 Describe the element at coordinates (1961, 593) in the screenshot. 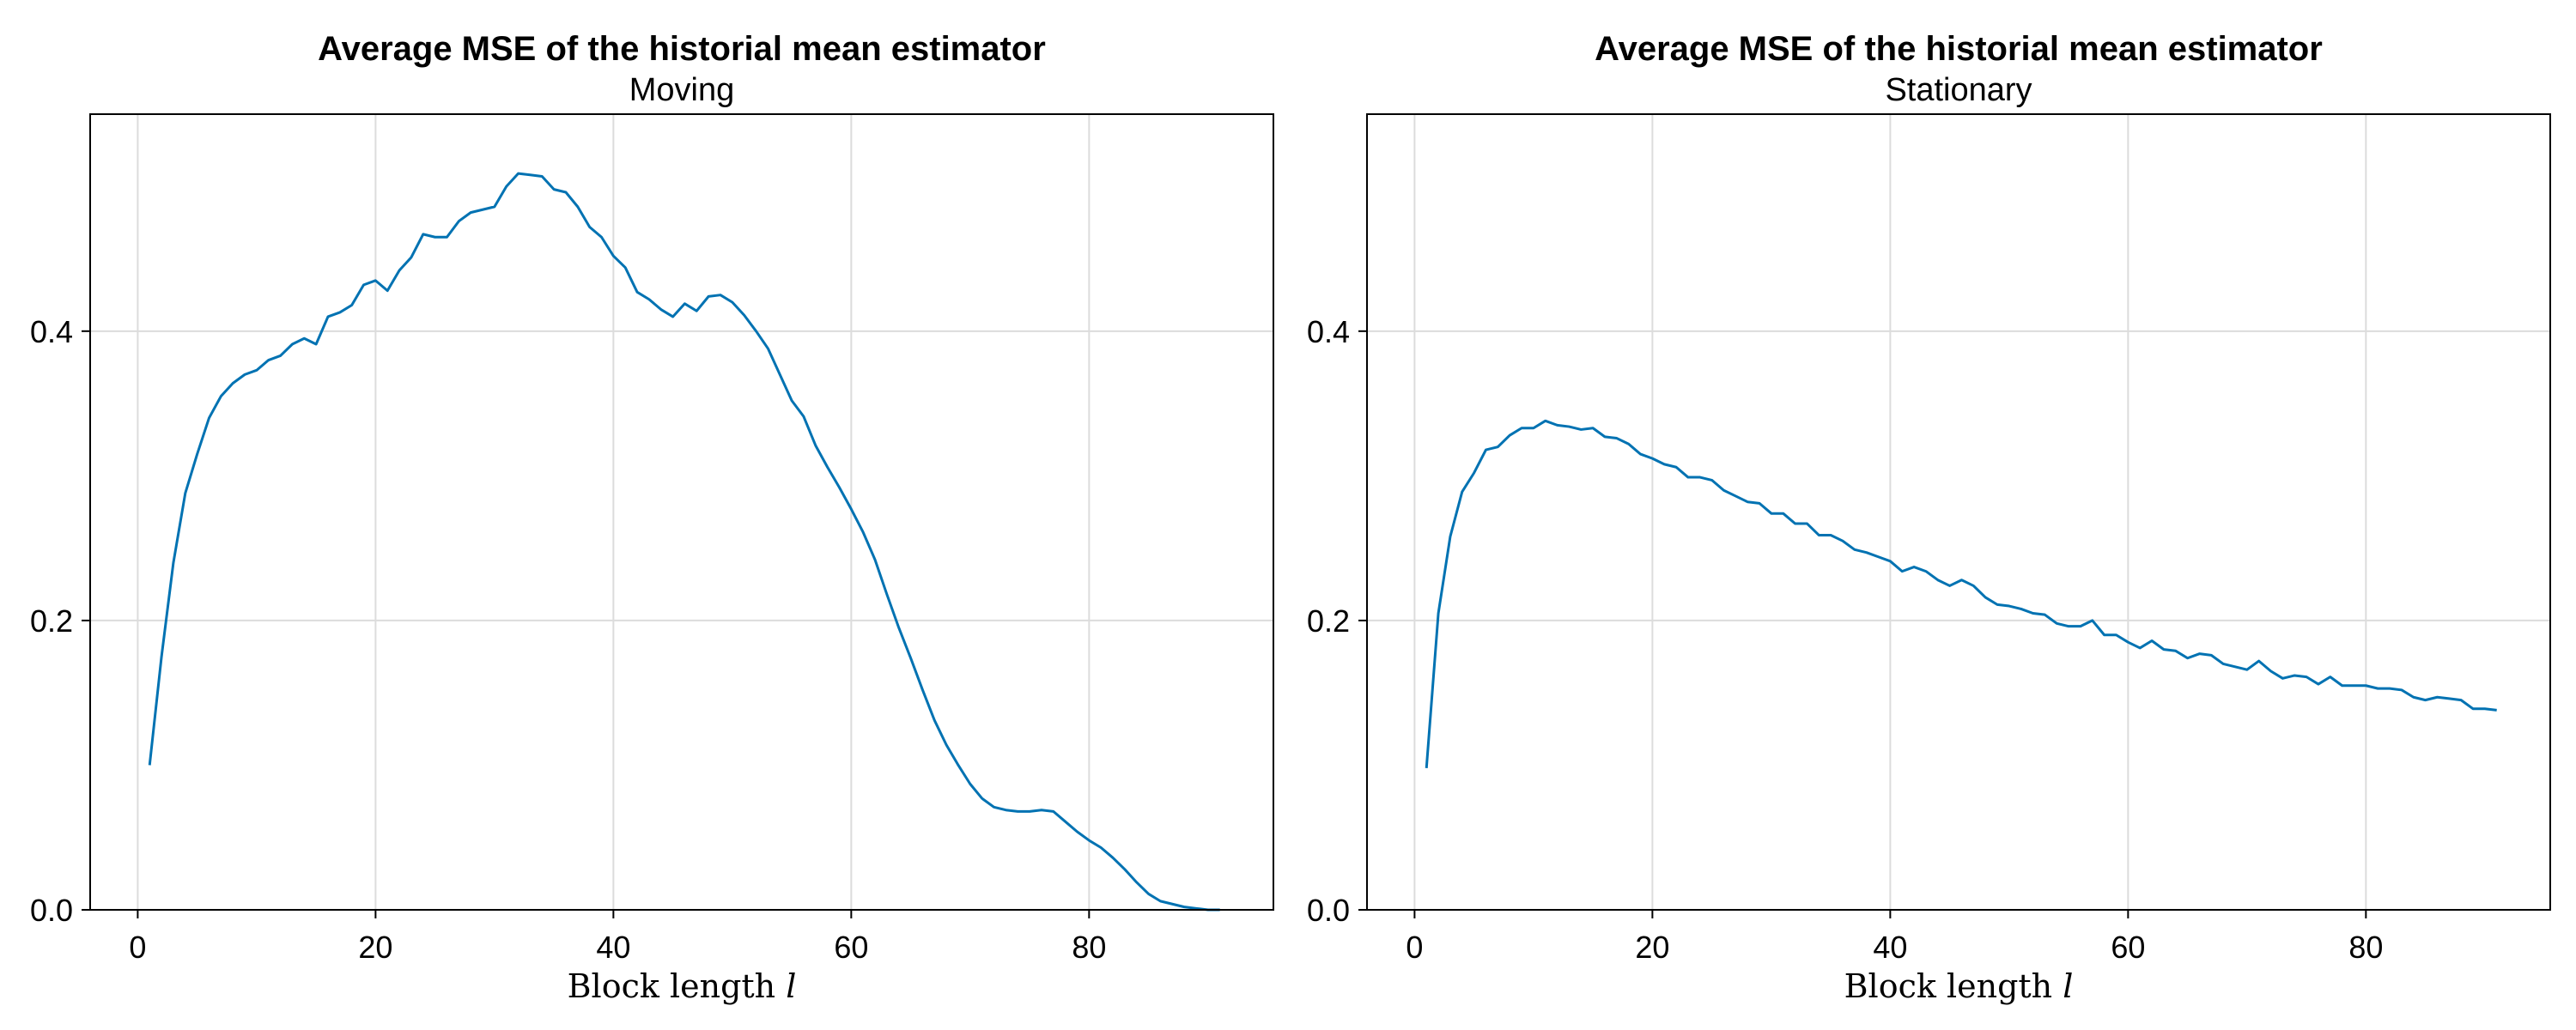

I see `series-line` at that location.